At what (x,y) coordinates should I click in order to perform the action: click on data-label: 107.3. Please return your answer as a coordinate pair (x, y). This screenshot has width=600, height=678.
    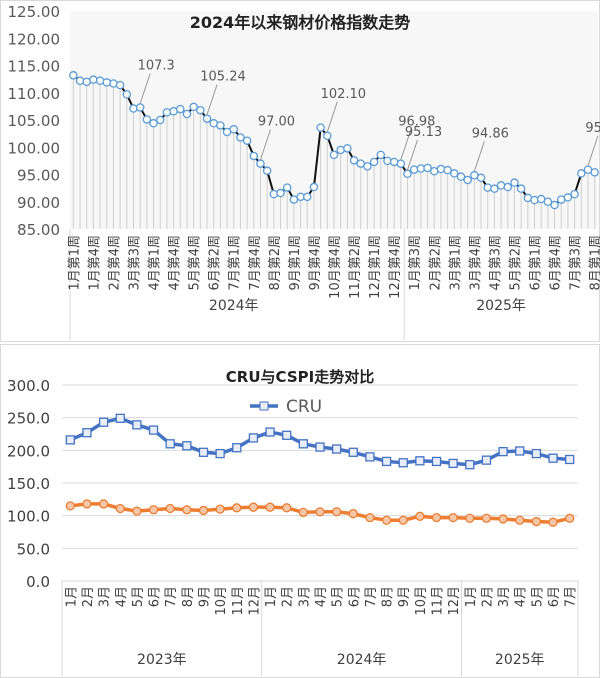
    Looking at the image, I should click on (156, 65).